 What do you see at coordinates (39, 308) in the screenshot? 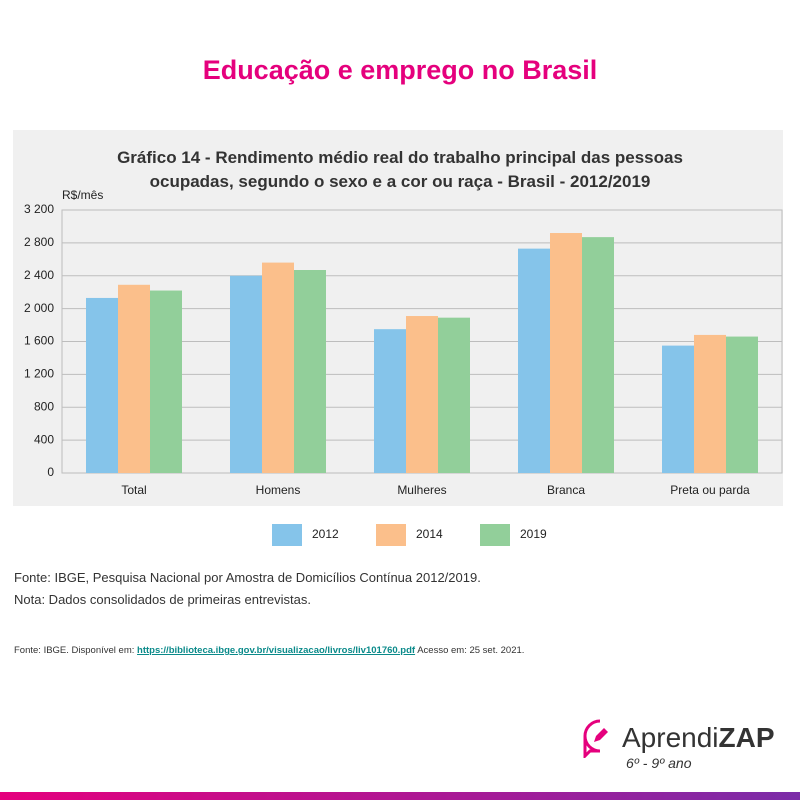
I see `y-tick-label: 2 000` at bounding box center [39, 308].